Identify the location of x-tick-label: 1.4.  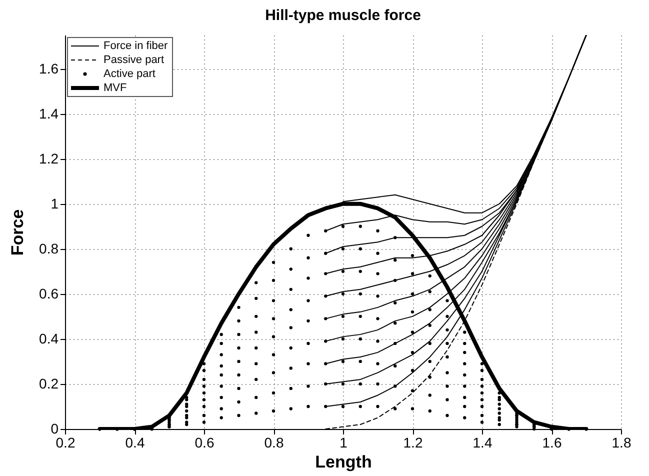
(482, 442).